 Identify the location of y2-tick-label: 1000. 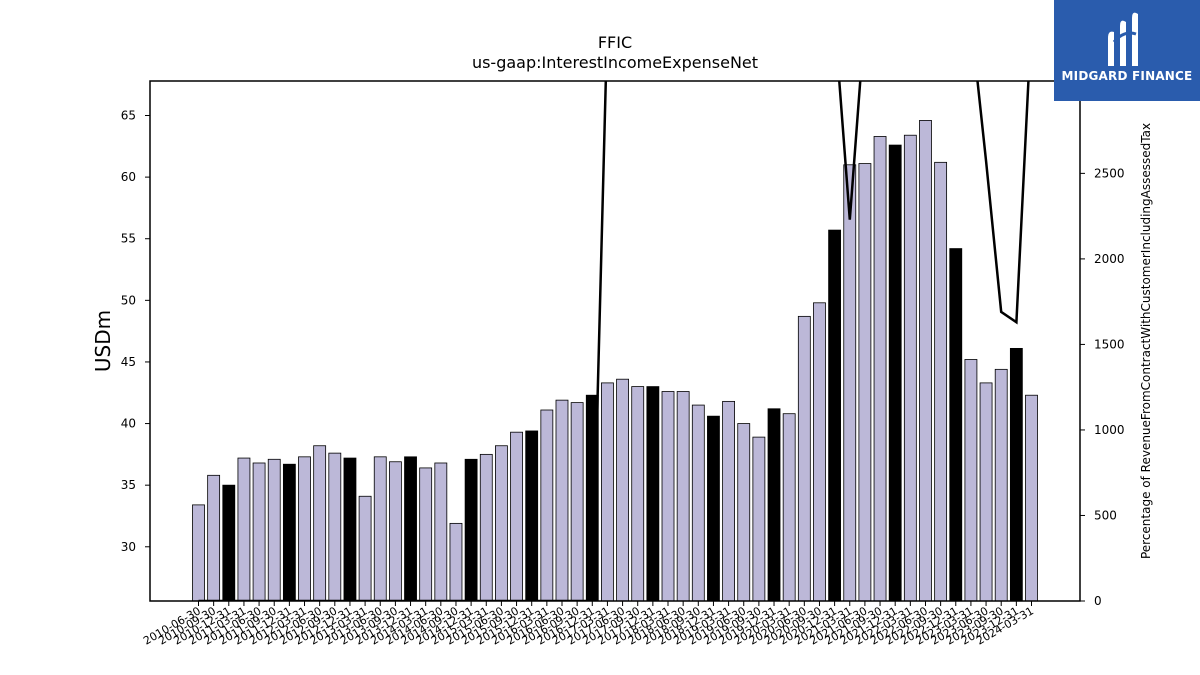
(1109, 430).